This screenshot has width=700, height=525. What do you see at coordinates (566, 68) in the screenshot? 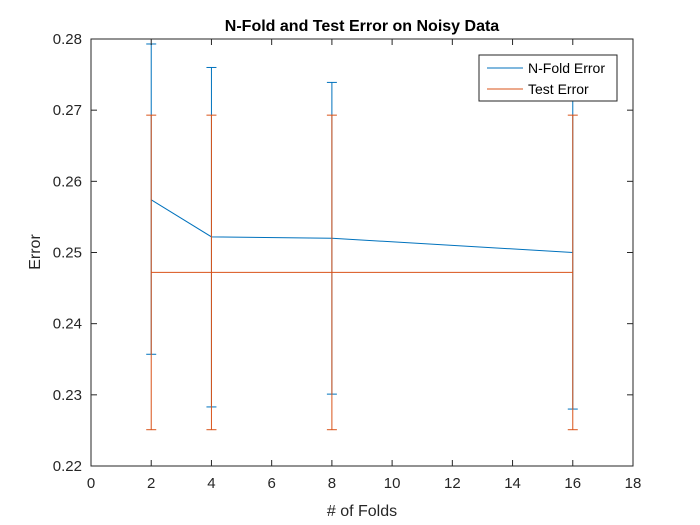
I see `legend-label: N-Fold Error` at bounding box center [566, 68].